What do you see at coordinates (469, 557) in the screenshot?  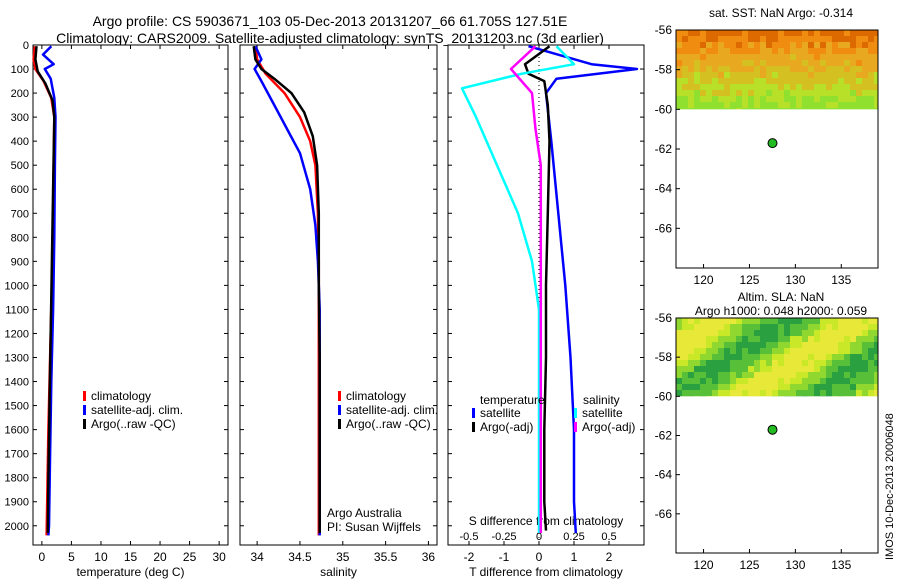 I see `difference-x-tick-label: -2` at bounding box center [469, 557].